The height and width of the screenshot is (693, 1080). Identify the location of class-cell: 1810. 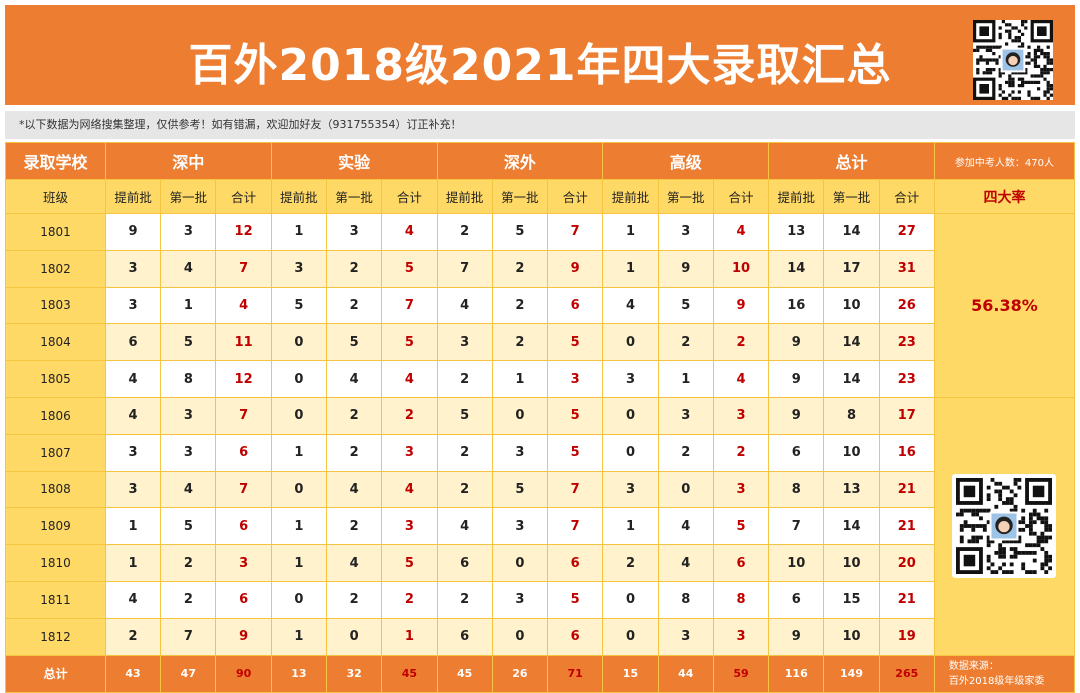
(55, 563).